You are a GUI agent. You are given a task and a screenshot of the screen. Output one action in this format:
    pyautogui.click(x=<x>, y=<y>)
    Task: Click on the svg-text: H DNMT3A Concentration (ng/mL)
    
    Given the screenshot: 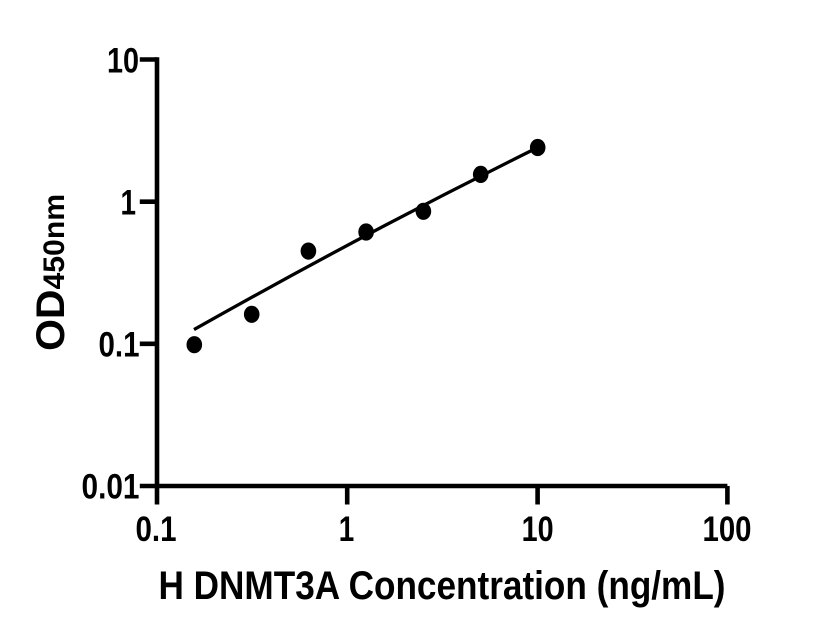 What is the action you would take?
    pyautogui.click(x=442, y=586)
    